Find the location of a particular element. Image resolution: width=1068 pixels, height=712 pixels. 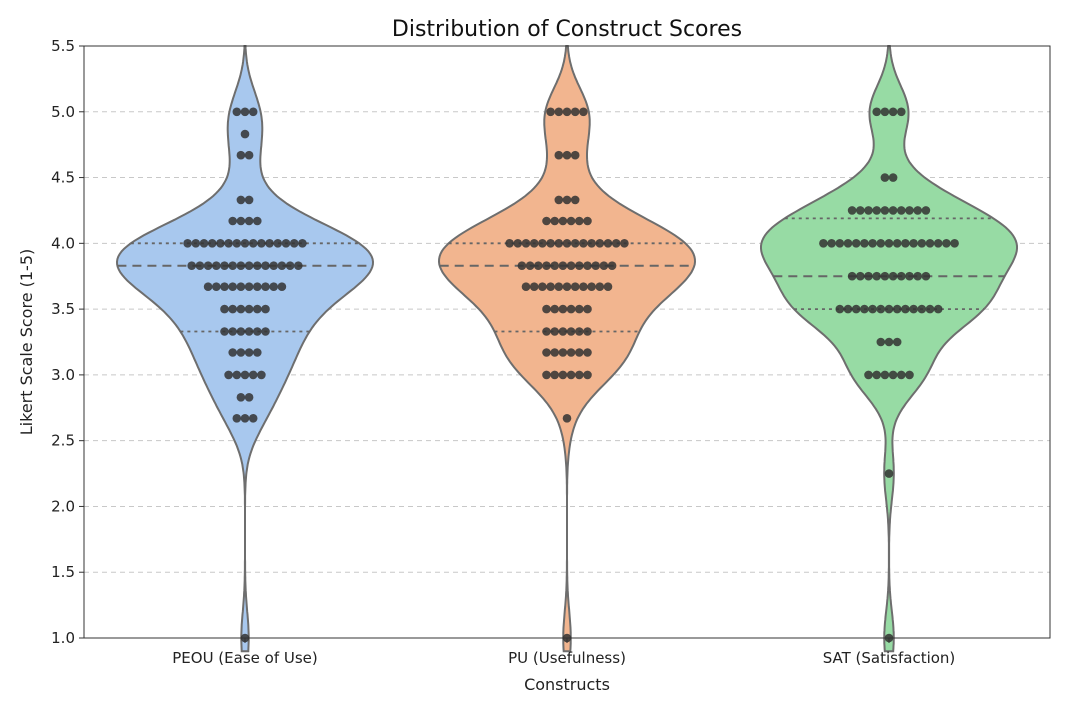

y-tick-label: 1.0 is located at coordinates (63, 638).